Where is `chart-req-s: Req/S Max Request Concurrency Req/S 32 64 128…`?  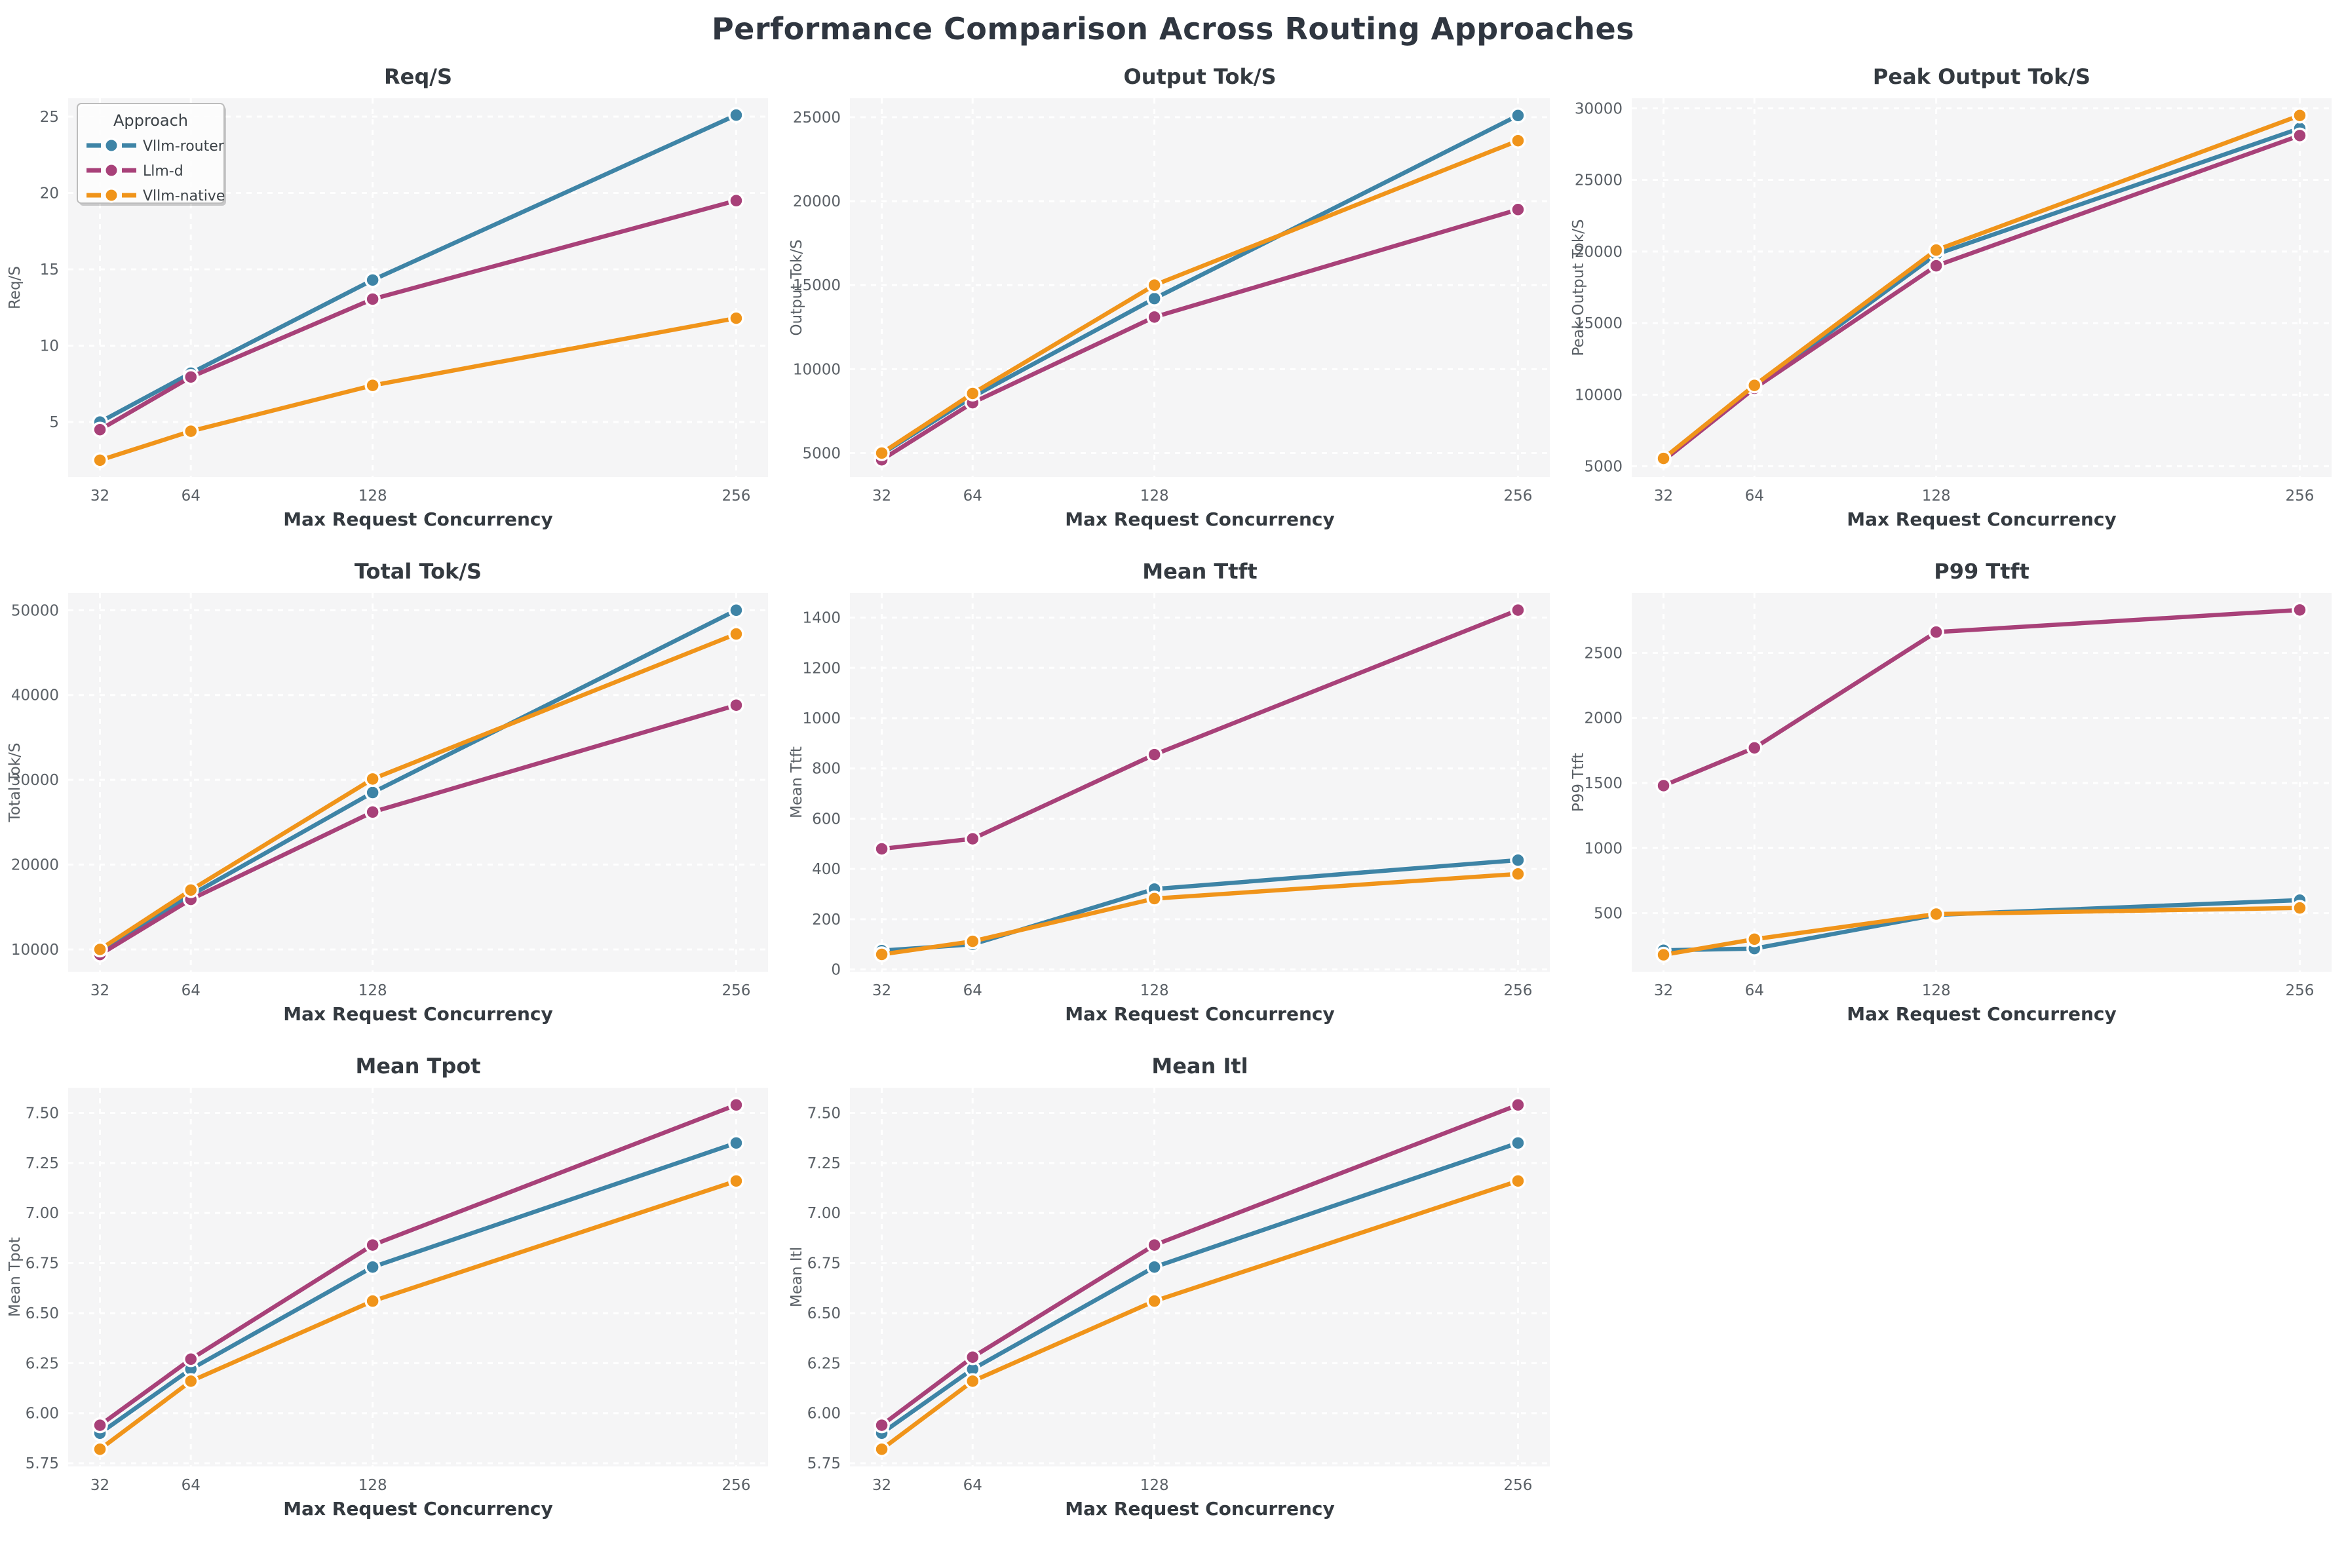
chart-req-s: Req/S Max Request Concurrency Req/S 32 64 128… is located at coordinates (387, 297).